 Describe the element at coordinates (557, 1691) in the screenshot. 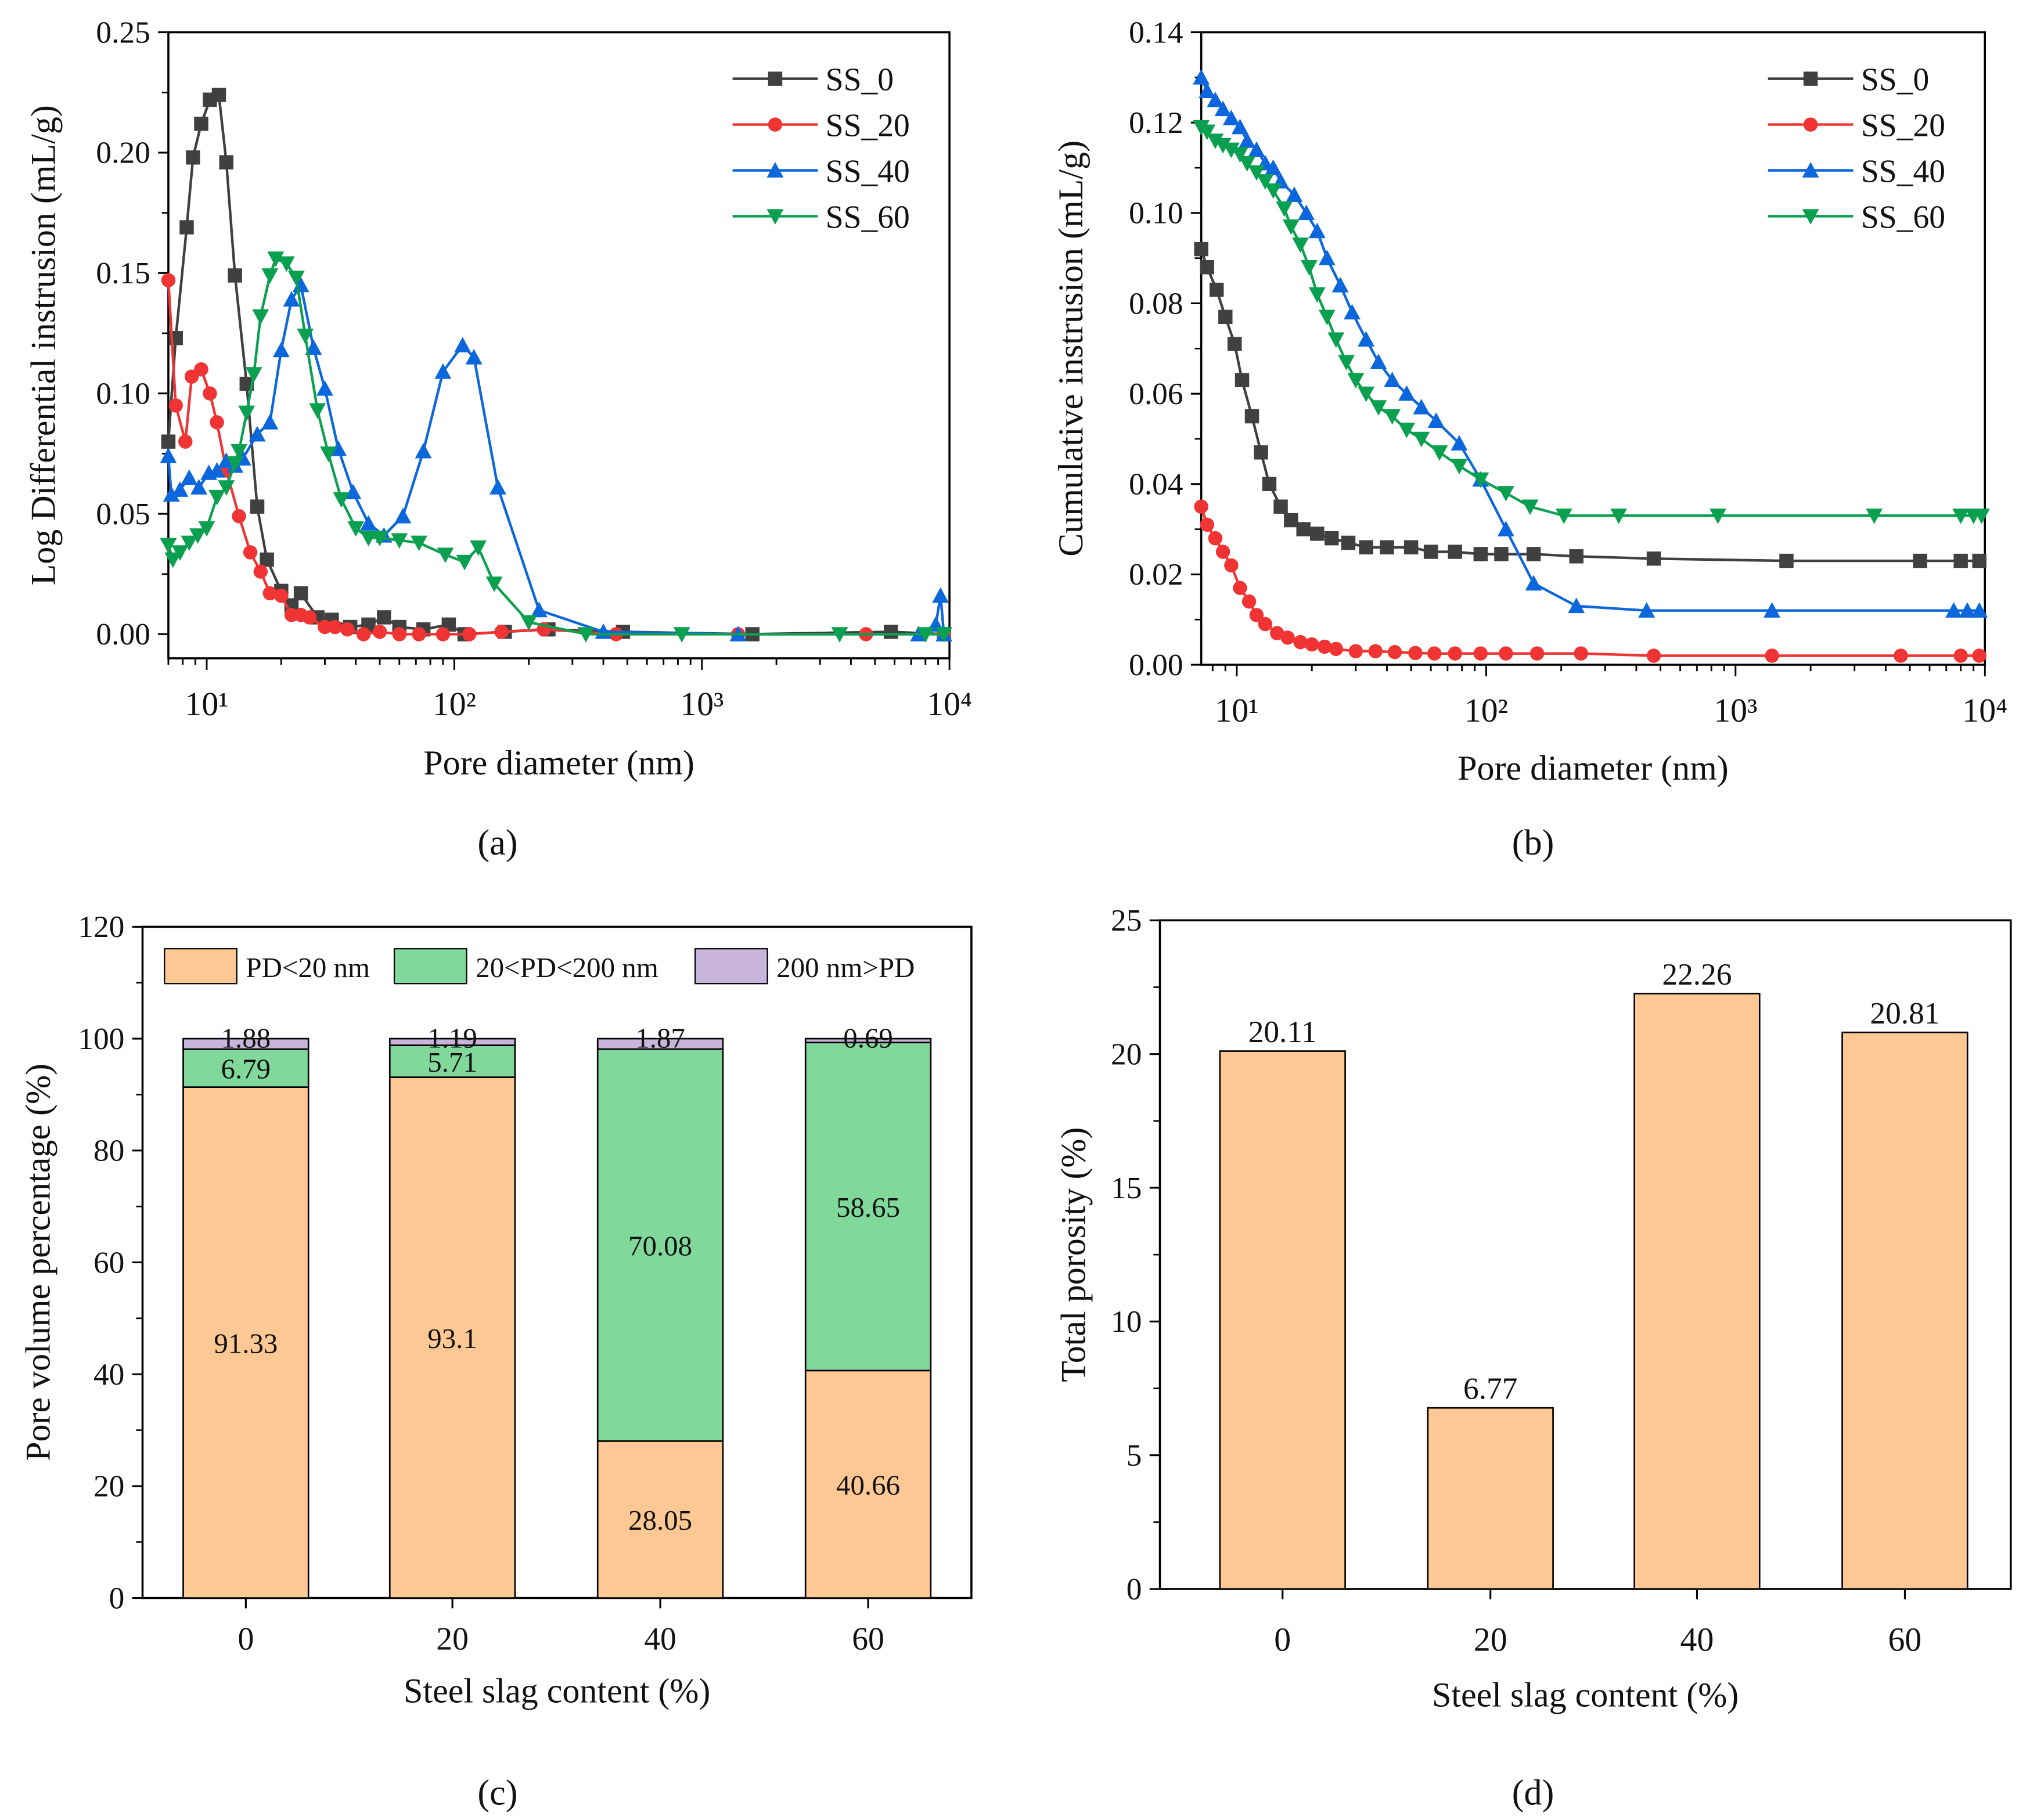

I see `x-axis-title: Steel slag content (%)` at that location.